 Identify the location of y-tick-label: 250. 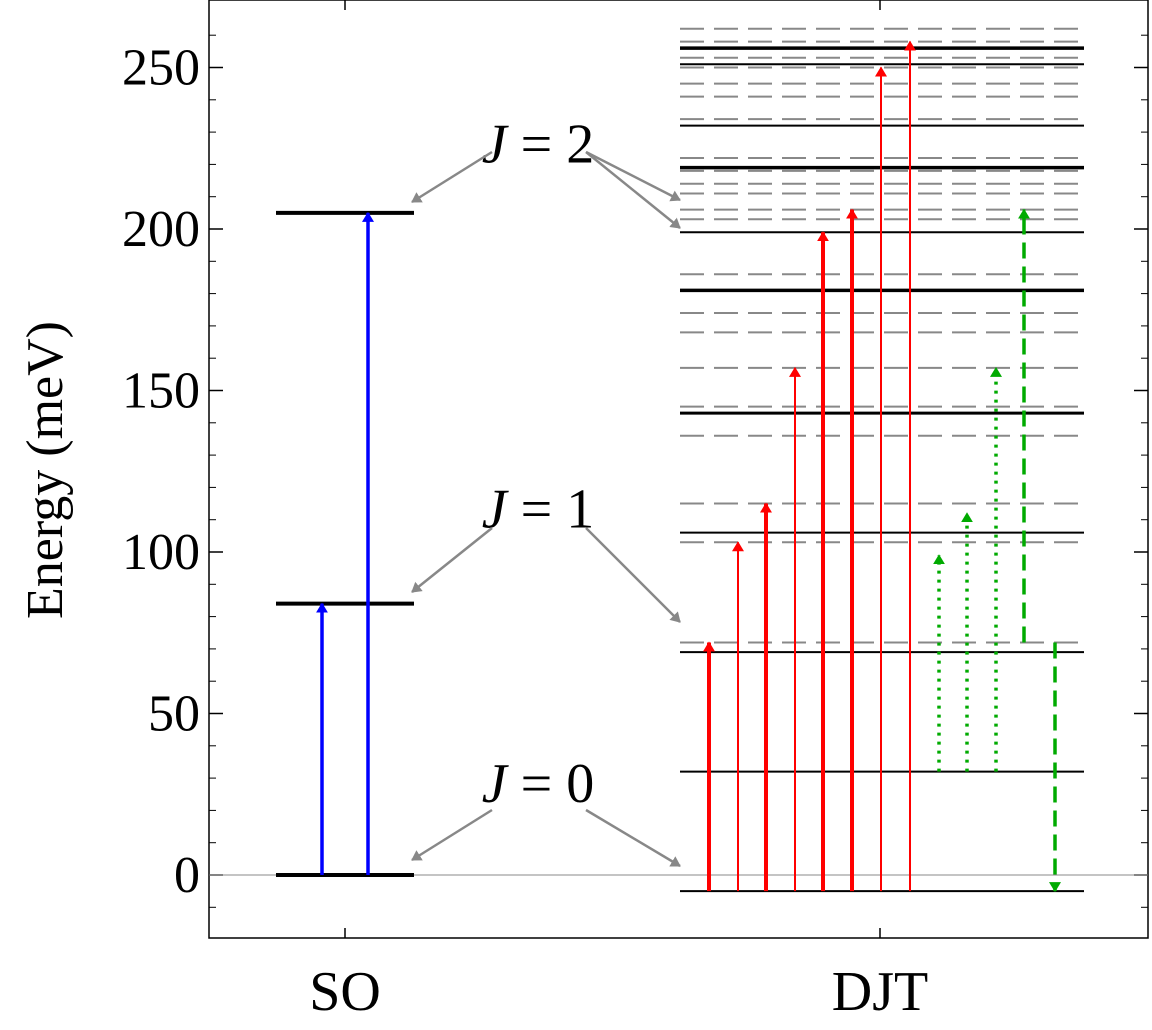
(161, 68).